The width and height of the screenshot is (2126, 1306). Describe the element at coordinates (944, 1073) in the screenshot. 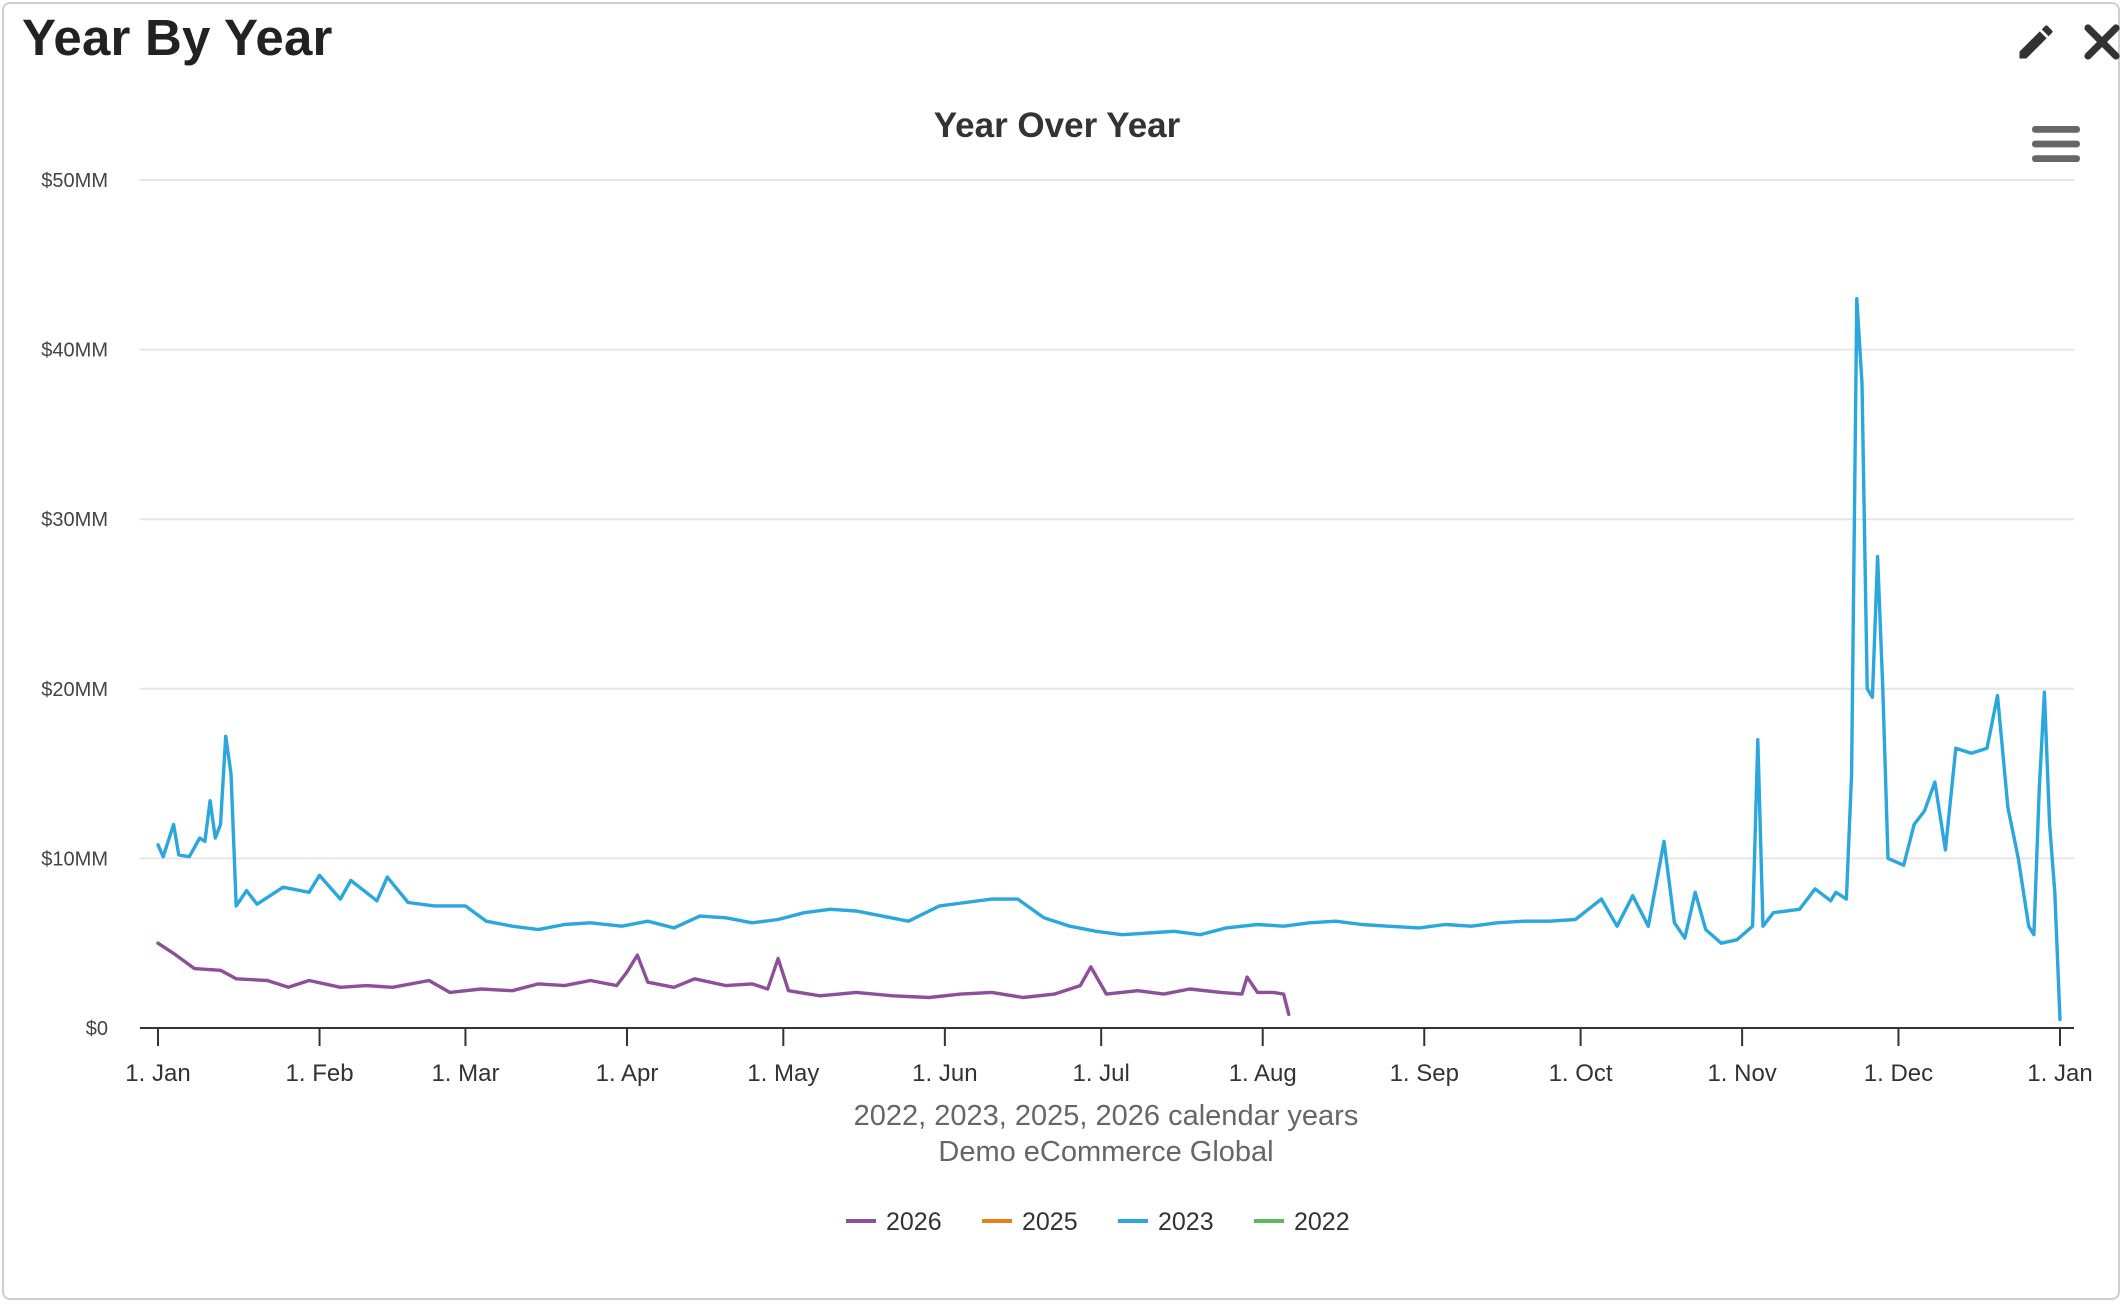

I see `x-tick-label: 1. Jun` at that location.